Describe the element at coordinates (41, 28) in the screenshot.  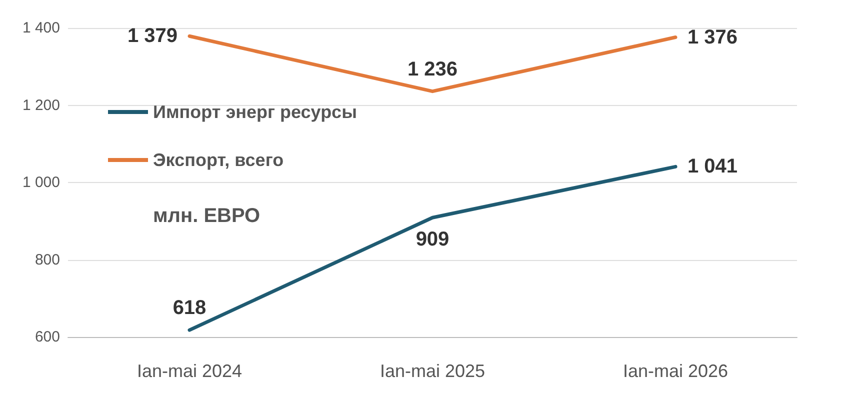
I see `y-tick-label: 1 400` at that location.